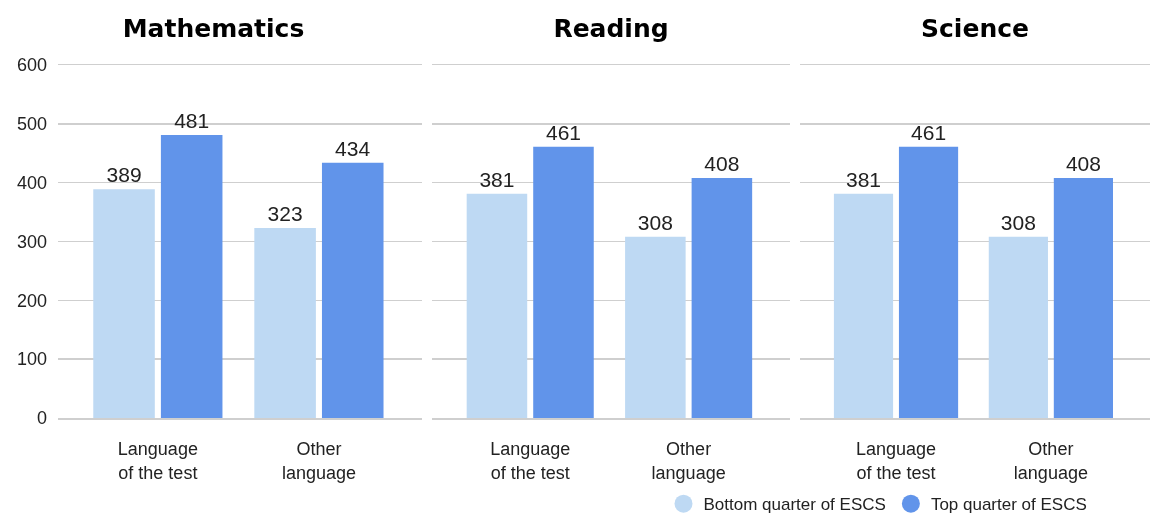  I want to click on y-tick-label: 100, so click(31, 359).